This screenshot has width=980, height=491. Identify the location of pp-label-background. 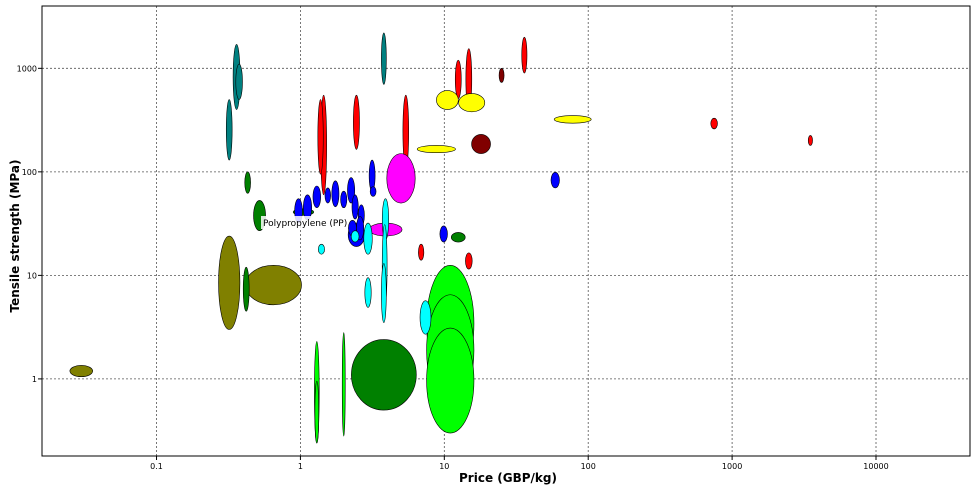
(301, 222).